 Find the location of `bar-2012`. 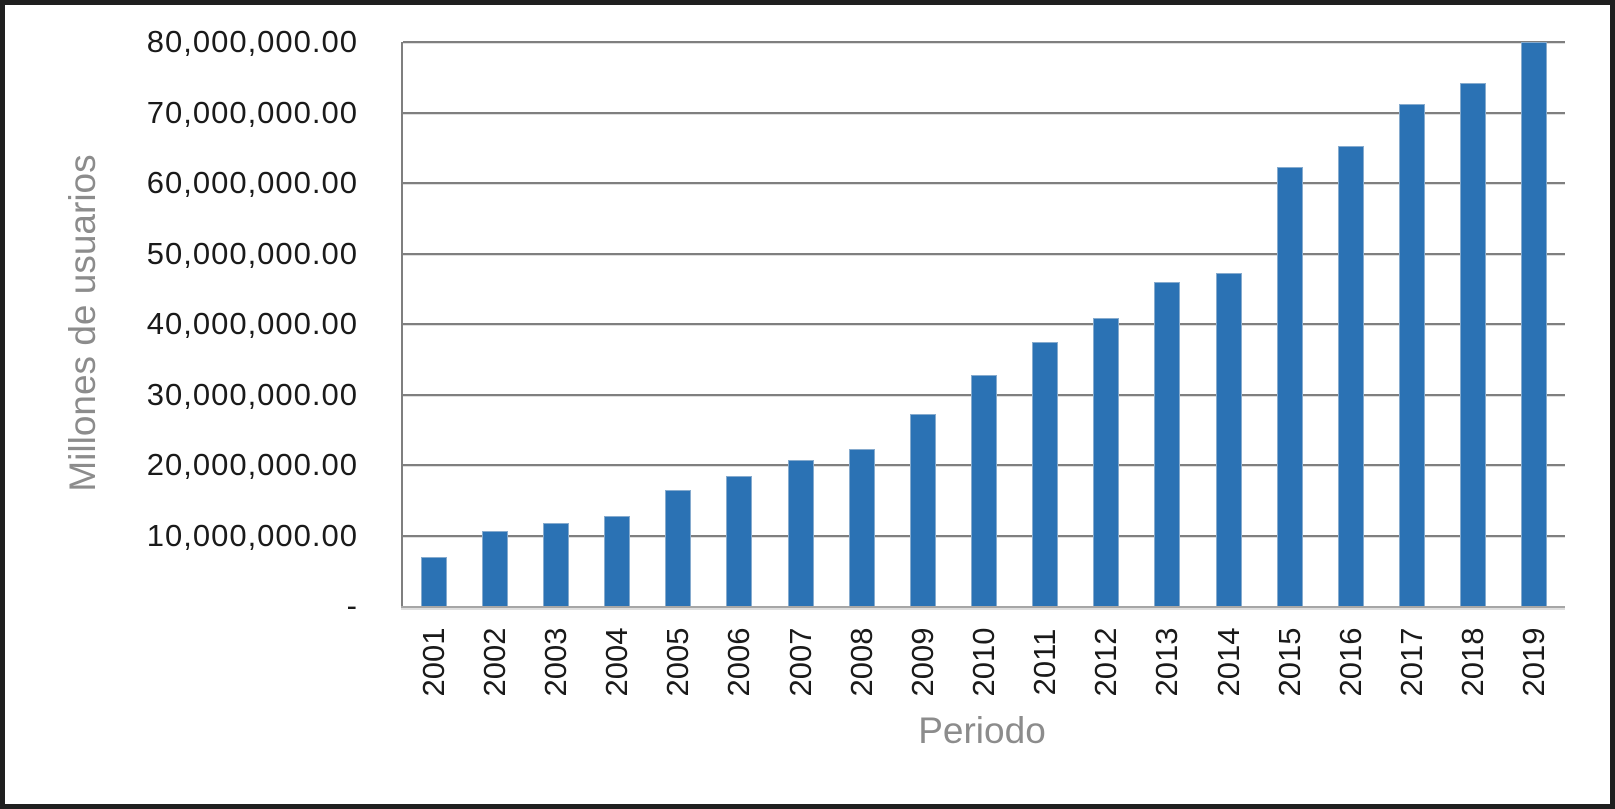

bar-2012 is located at coordinates (1106, 462).